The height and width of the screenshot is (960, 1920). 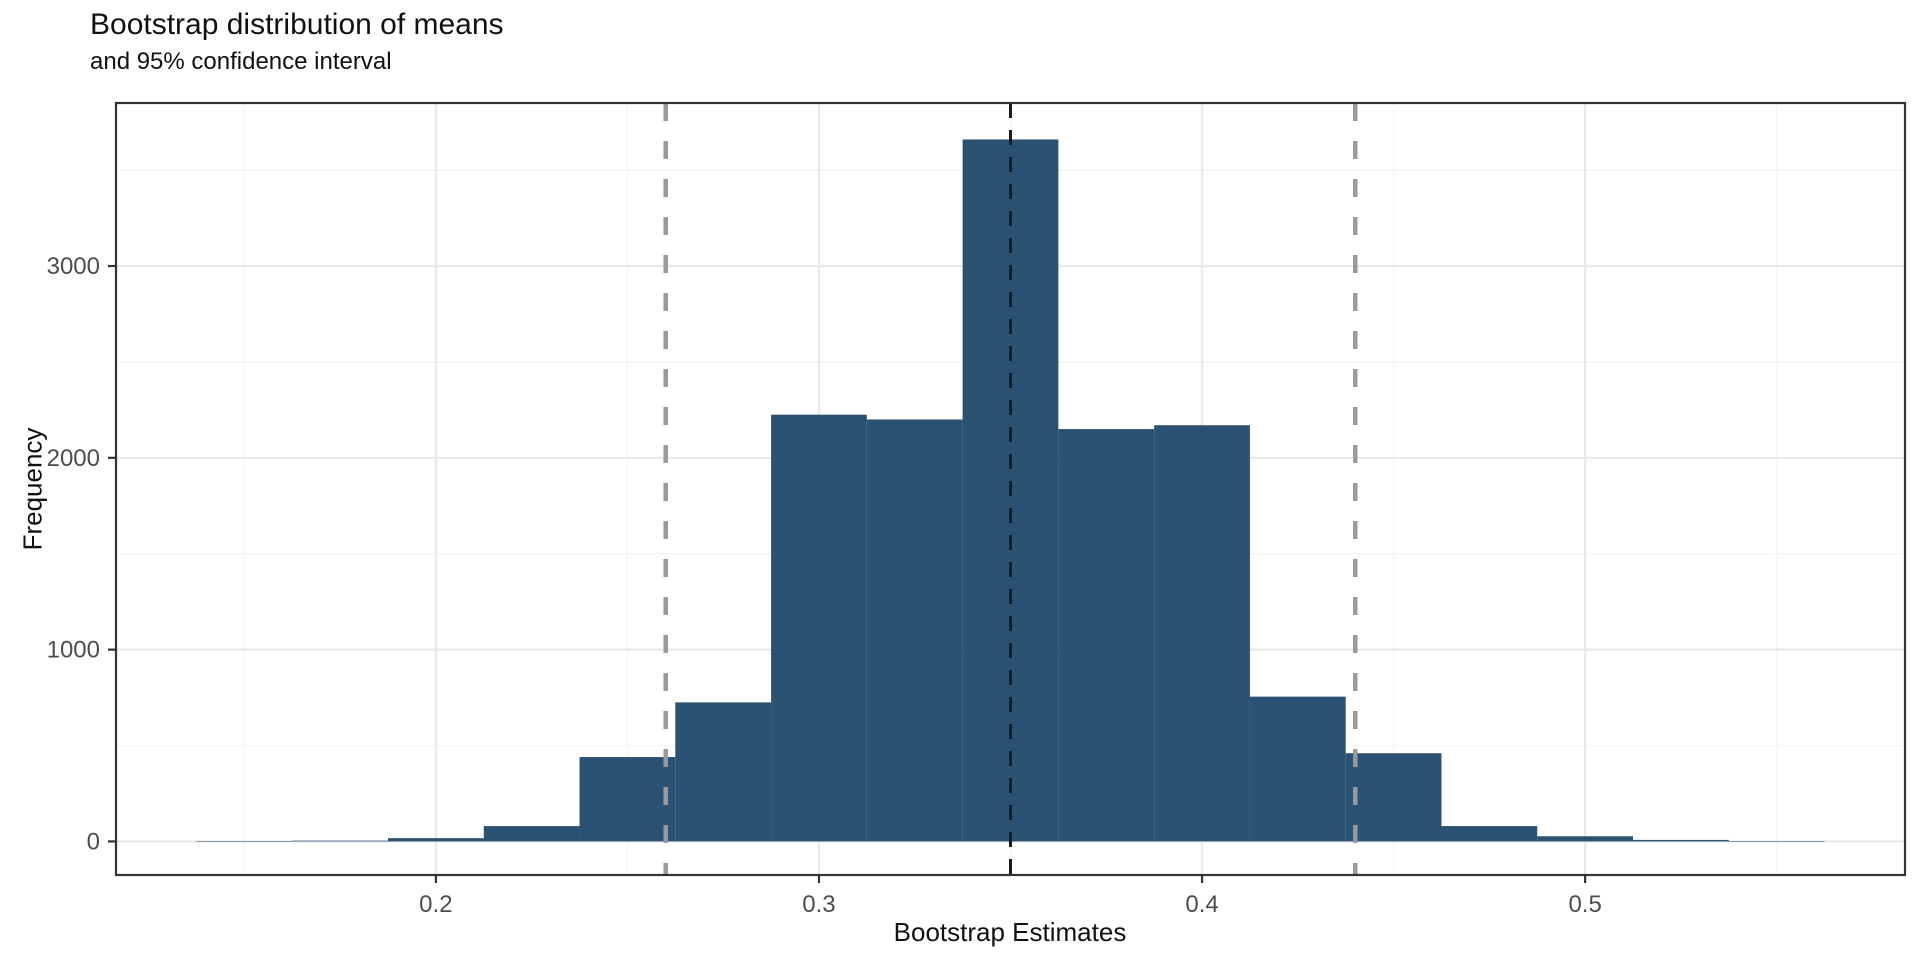 I want to click on y-tick-label: 2000, so click(x=73, y=458).